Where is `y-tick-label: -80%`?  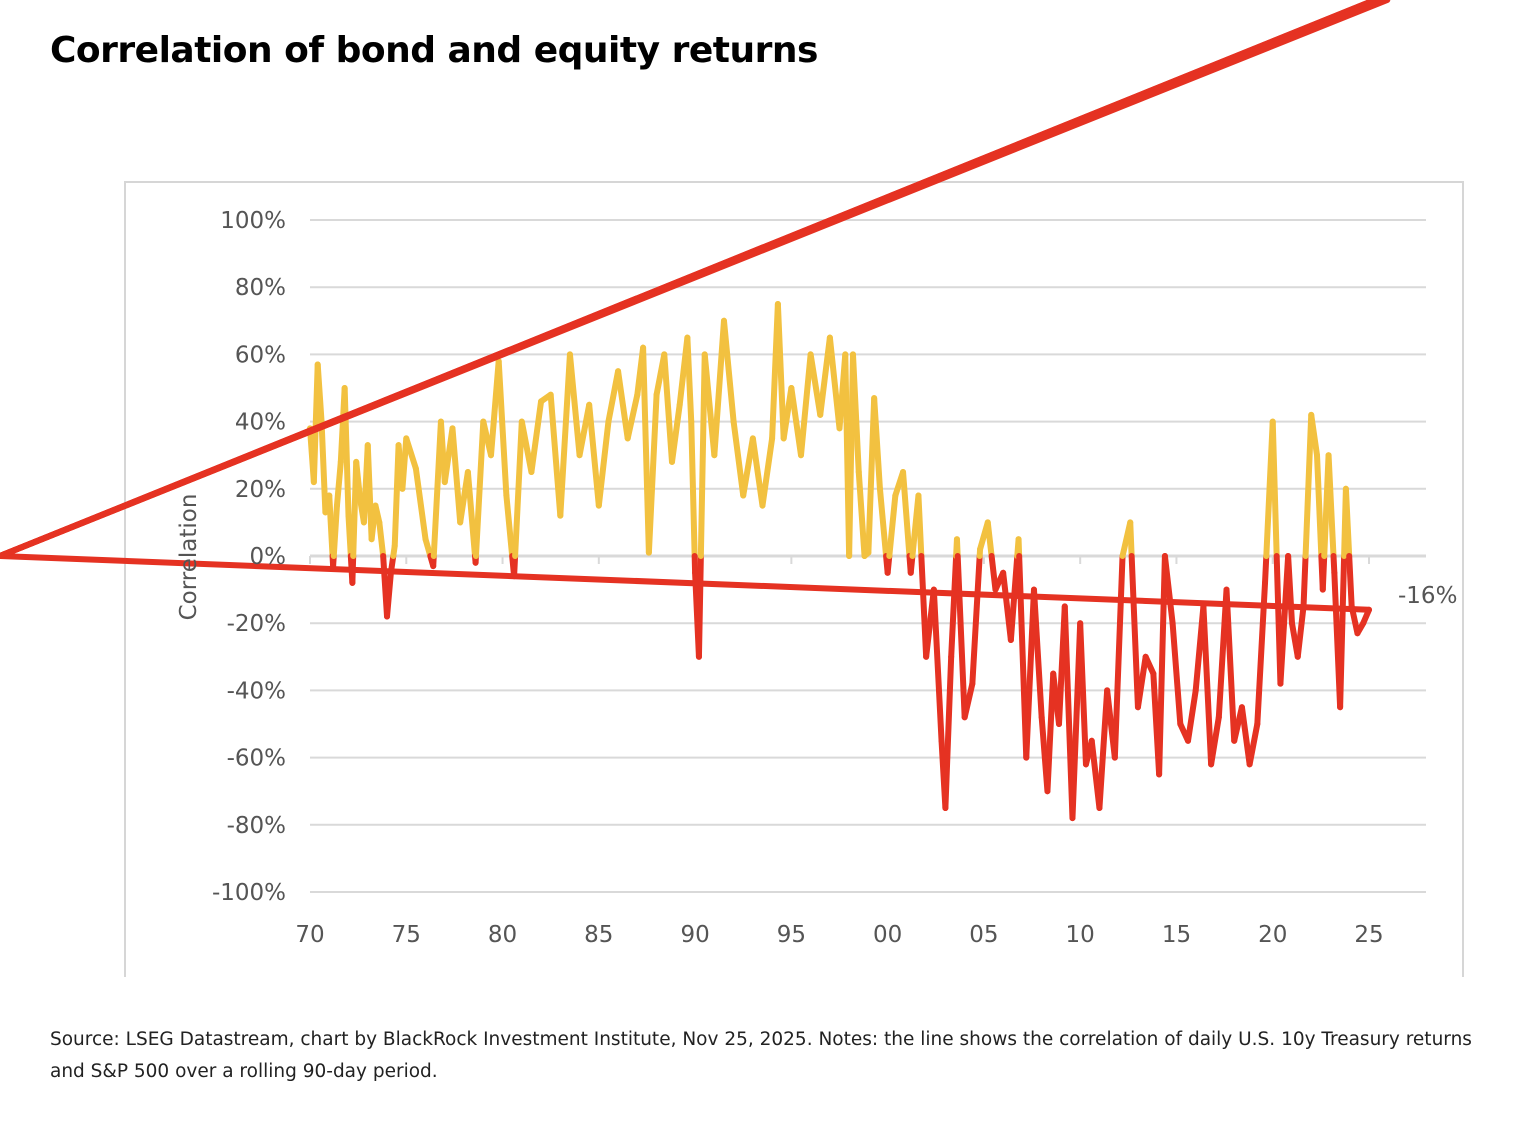
y-tick-label: -80% is located at coordinates (256, 826).